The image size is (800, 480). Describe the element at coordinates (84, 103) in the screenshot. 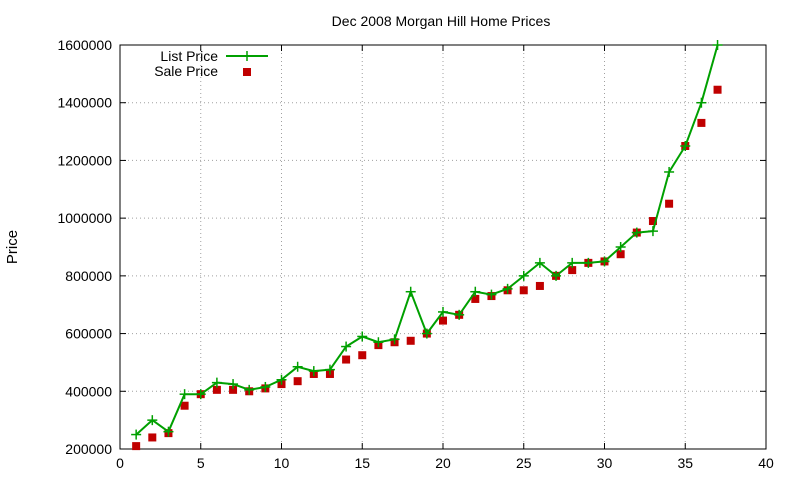

I see `y-tick-label: 1400000` at that location.